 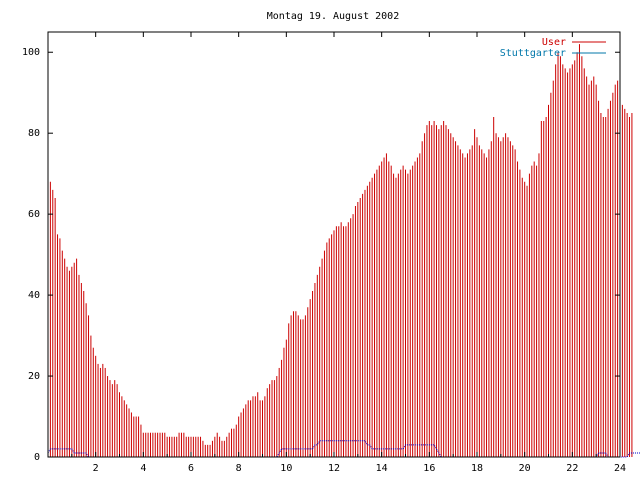 What do you see at coordinates (382, 468) in the screenshot?
I see `x-tick-label: 14` at bounding box center [382, 468].